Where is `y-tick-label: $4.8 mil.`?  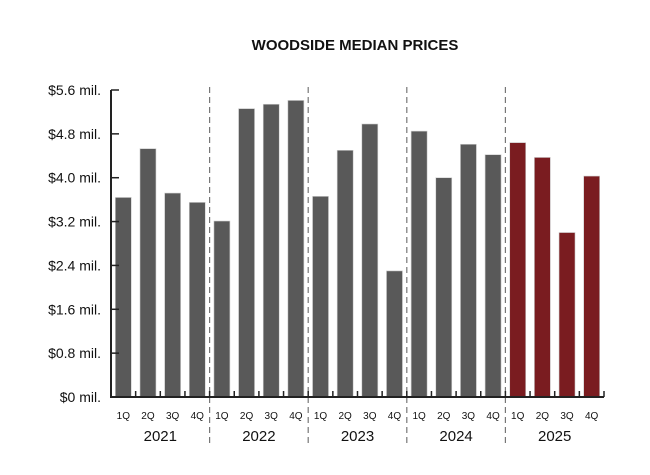
y-tick-label: $4.8 mil. is located at coordinates (74, 134).